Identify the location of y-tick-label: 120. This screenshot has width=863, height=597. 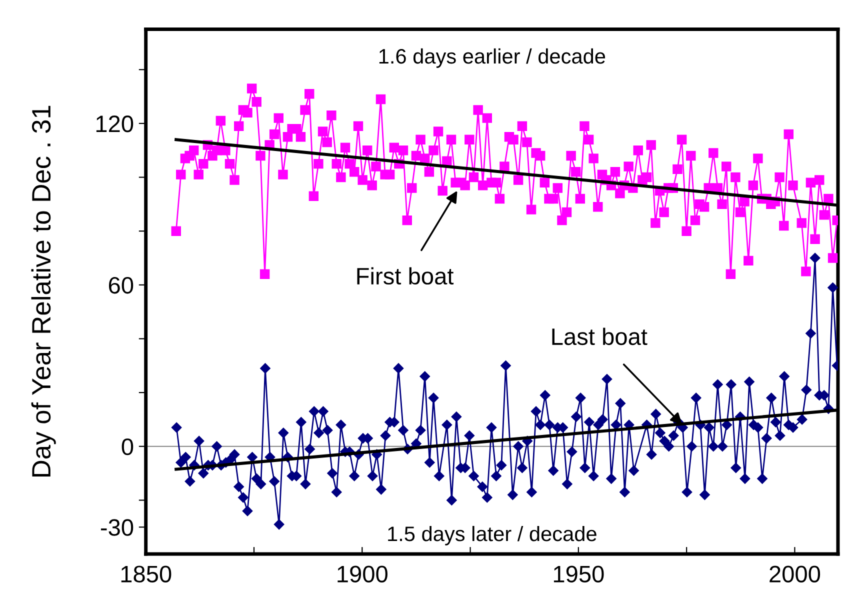
(115, 124).